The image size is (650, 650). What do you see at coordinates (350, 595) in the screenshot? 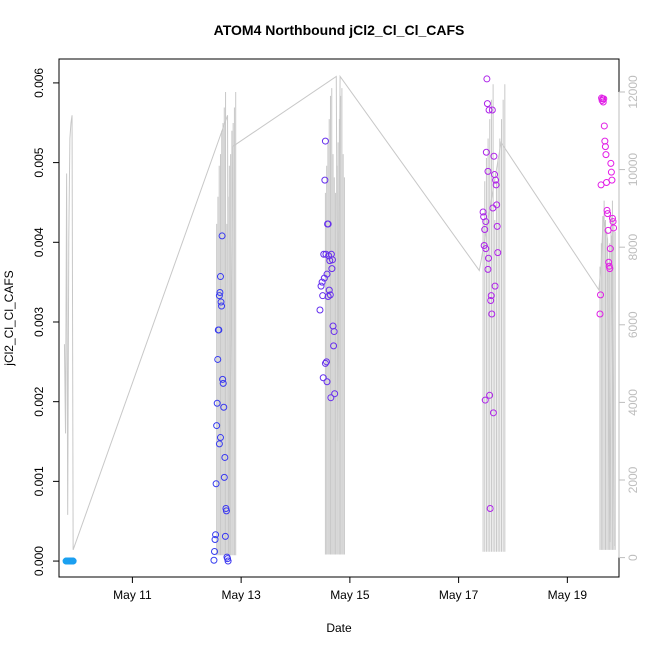
I see `x-tick-label: May 15` at bounding box center [350, 595].